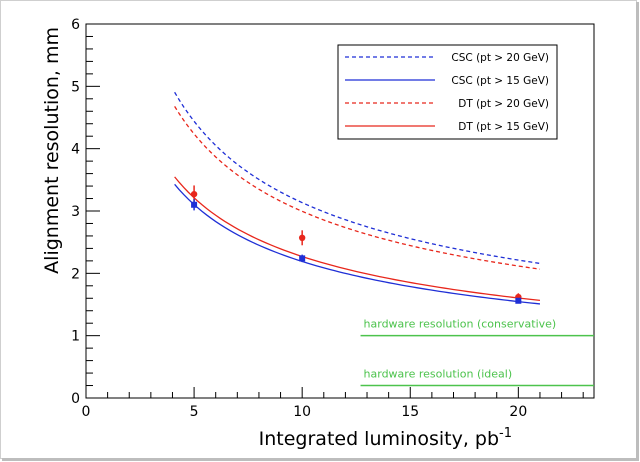 This screenshot has width=640, height=462. Describe the element at coordinates (379, 439) in the screenshot. I see `x-axis-title-text: Integrated luminosity, pb` at that location.